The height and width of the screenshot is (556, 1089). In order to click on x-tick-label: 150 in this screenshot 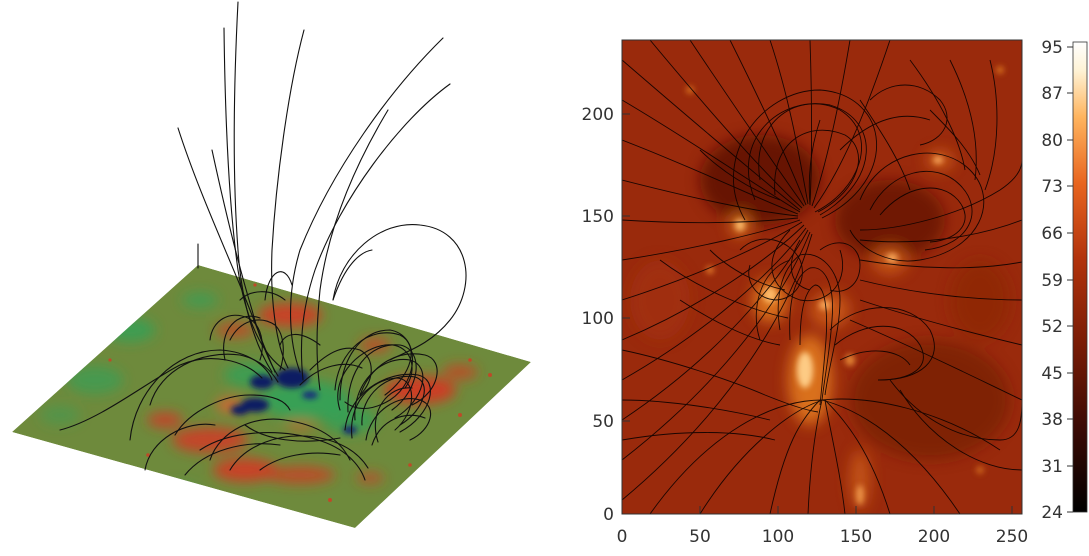, I will do `click(856, 537)`.